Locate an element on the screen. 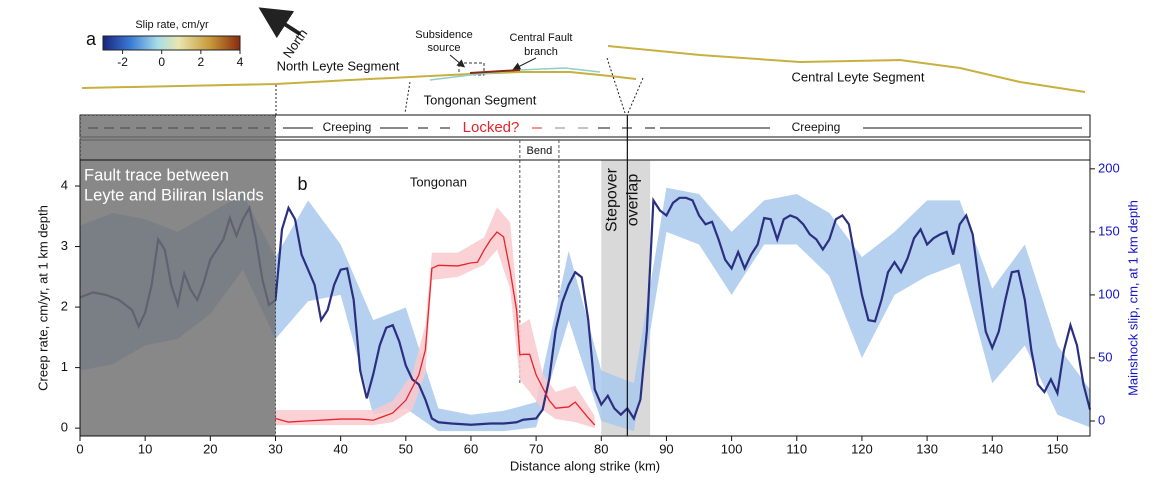 The image size is (1174, 494). x-axis-label: Distance along strike (km) is located at coordinates (585, 465).